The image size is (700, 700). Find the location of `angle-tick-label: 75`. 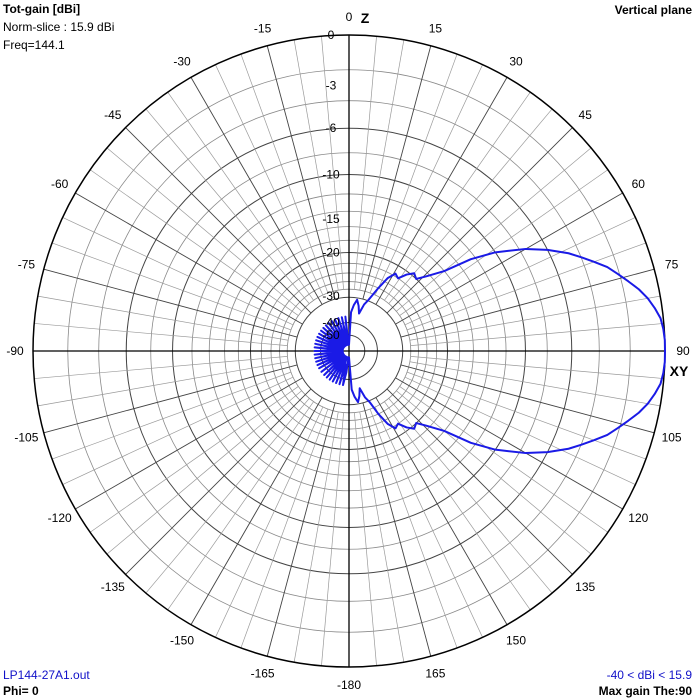

angle-tick-label: 75 is located at coordinates (672, 265).